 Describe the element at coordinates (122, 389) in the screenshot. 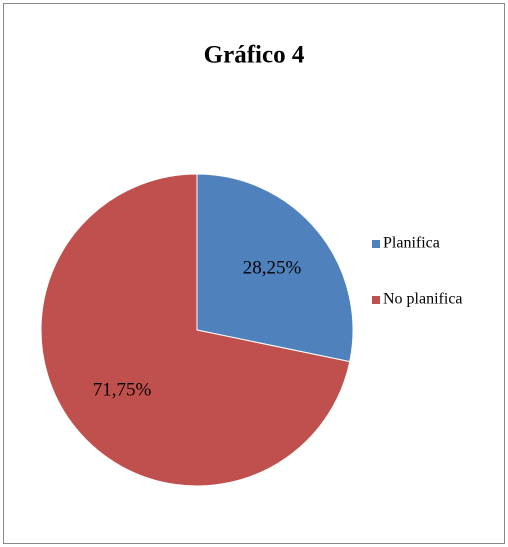

I see `data-label: 71,75%` at that location.